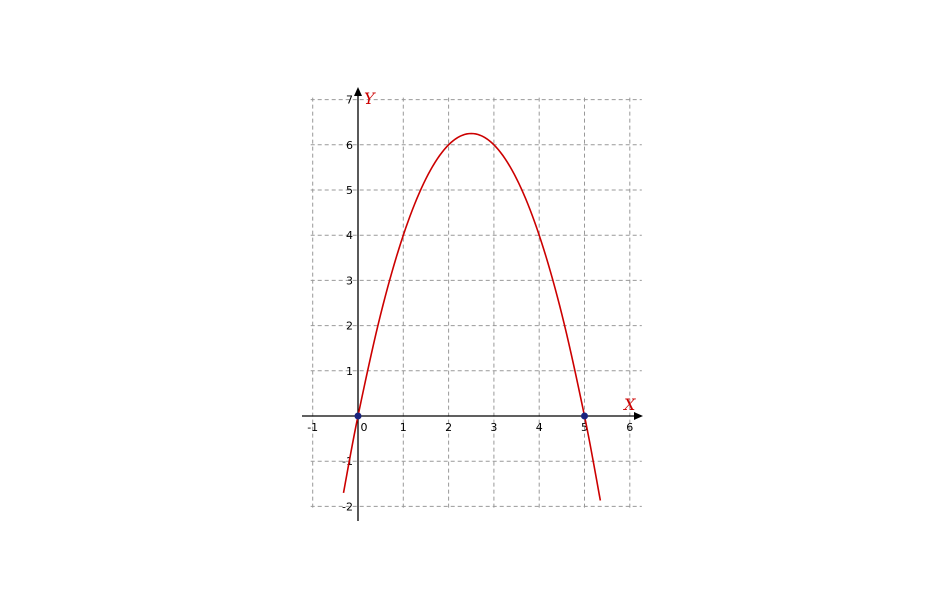 This screenshot has width=950, height=608. What do you see at coordinates (347, 461) in the screenshot?
I see `y-tick-label: -1` at bounding box center [347, 461].